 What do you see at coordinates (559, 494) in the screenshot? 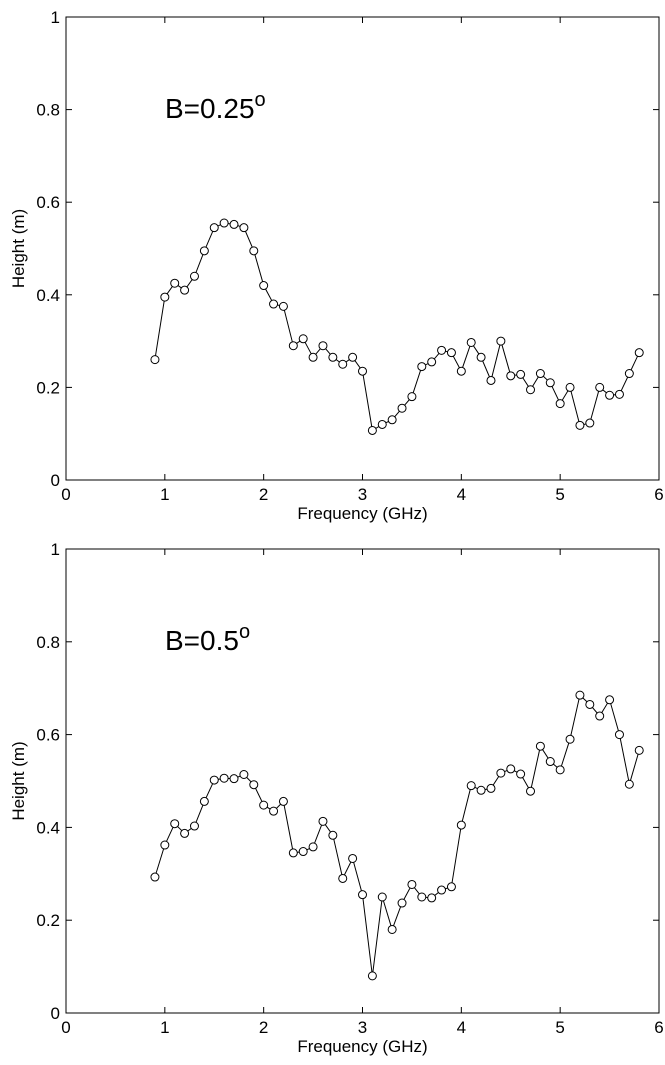
I see `x-tick-label: 5` at bounding box center [559, 494].